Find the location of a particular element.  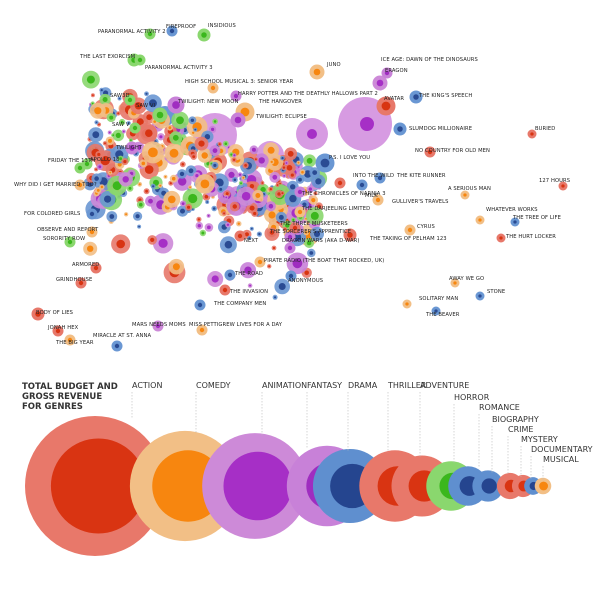

film-label: THE HURT LOCKER is located at coordinates (530, 237).